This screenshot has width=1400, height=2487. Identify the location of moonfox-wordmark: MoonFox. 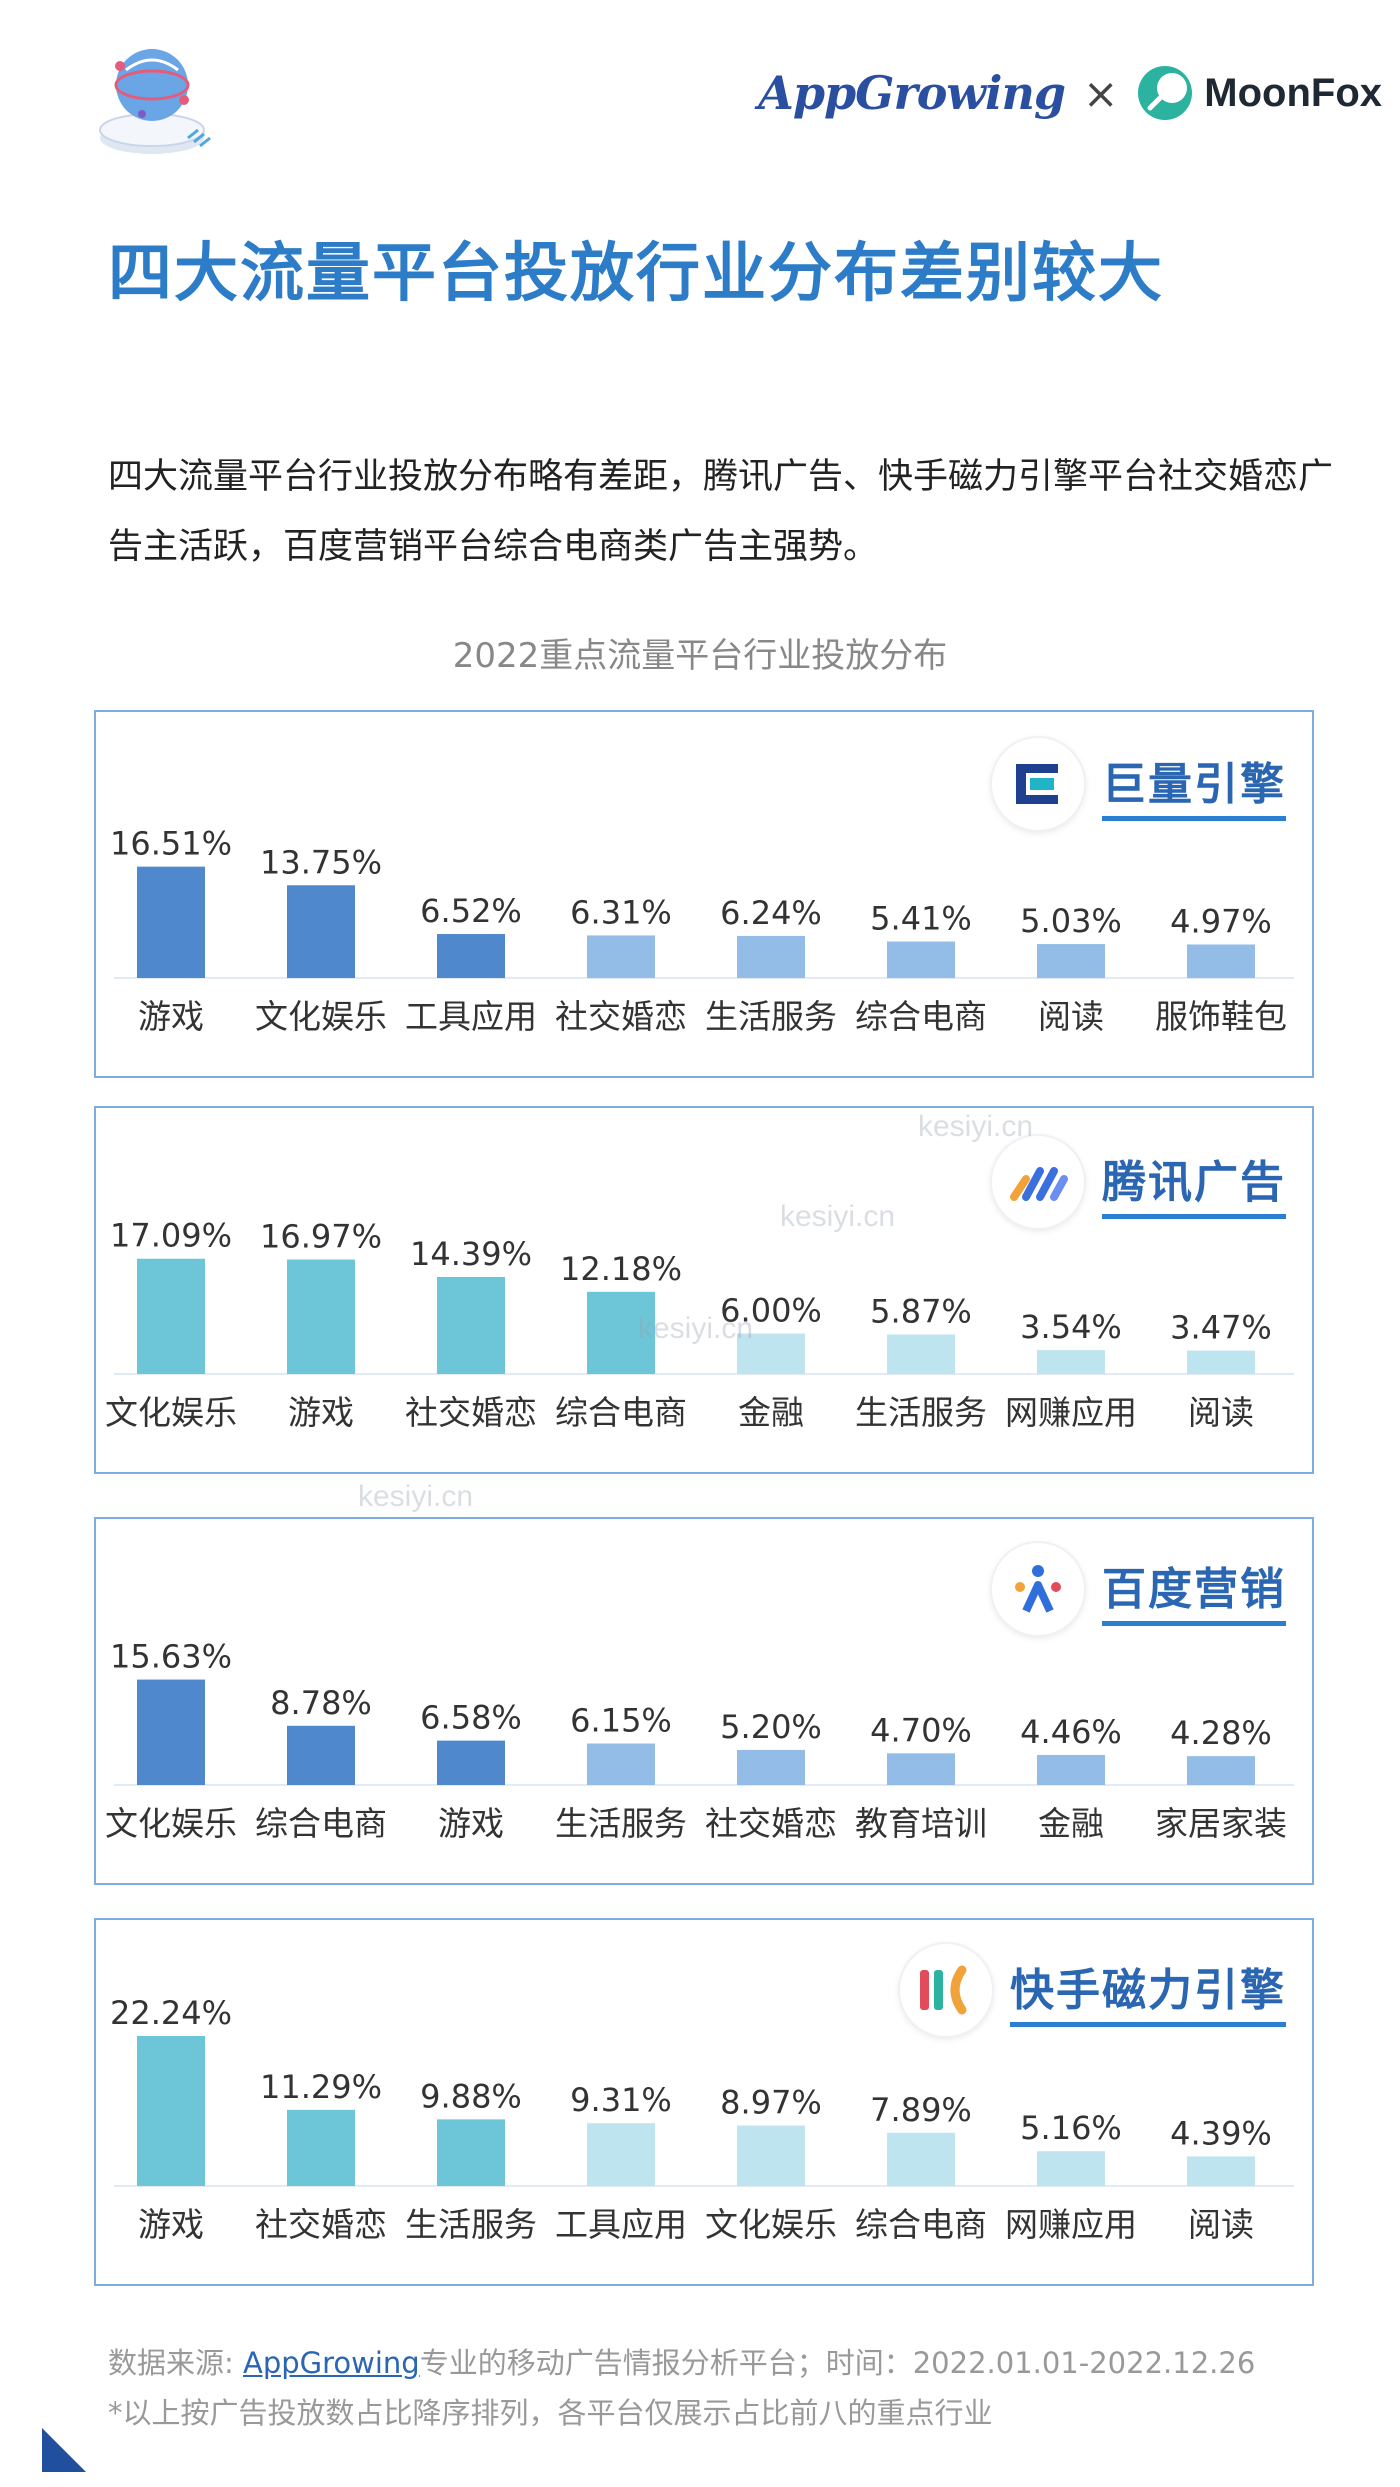
(1293, 92).